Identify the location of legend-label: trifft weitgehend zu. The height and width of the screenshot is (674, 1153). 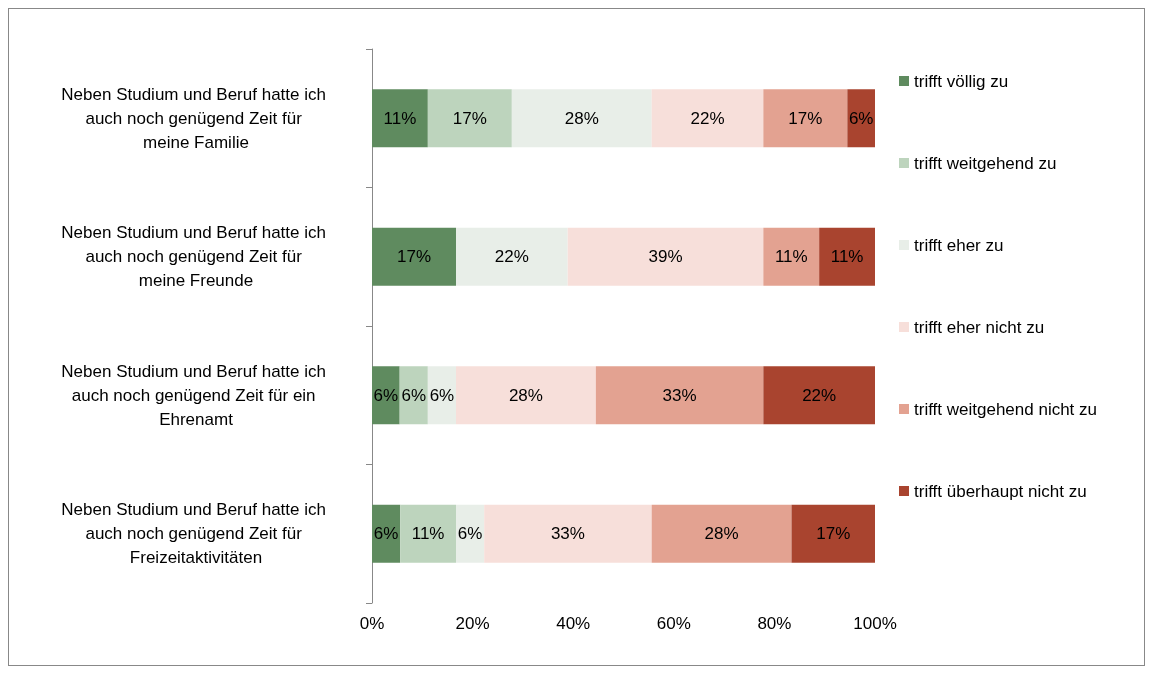
(985, 163).